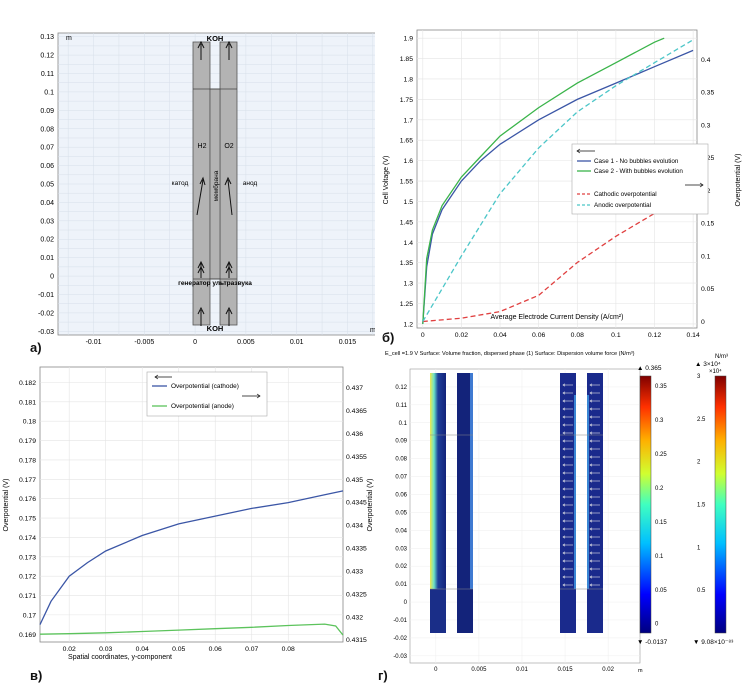  What do you see at coordinates (354, 434) in the screenshot?
I see `y2-tick-label: 0.436` at bounding box center [354, 434].